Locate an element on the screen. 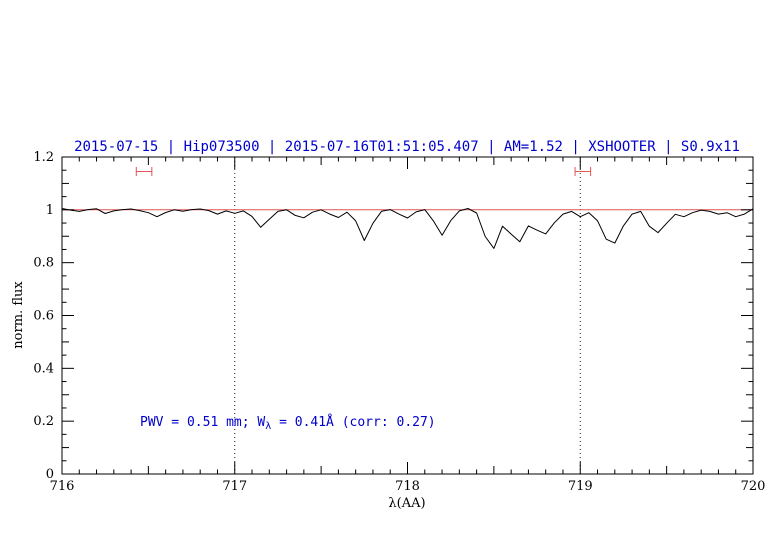  y-tick-label: 0.4 is located at coordinates (43, 368).